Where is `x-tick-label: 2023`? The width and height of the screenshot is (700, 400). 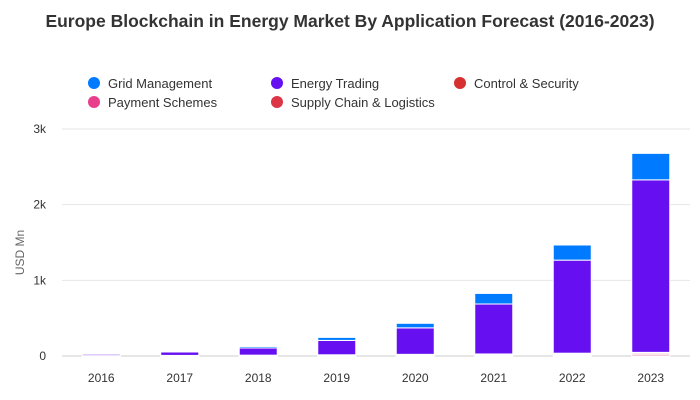 x-tick-label: 2023 is located at coordinates (650, 378).